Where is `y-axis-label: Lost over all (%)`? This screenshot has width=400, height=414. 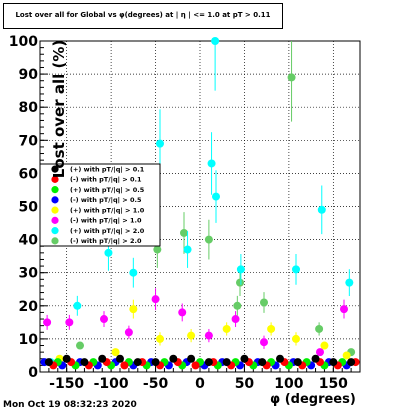
y-axis-label: Lost over all (%) is located at coordinates (59, 109).